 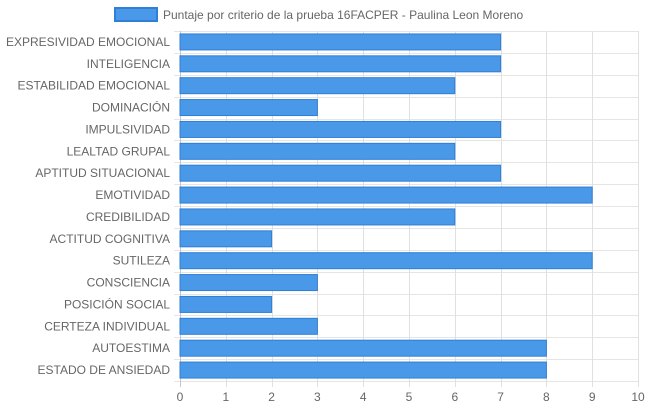 I want to click on y-tick-label: DOMINACIÓN, so click(x=131, y=107).